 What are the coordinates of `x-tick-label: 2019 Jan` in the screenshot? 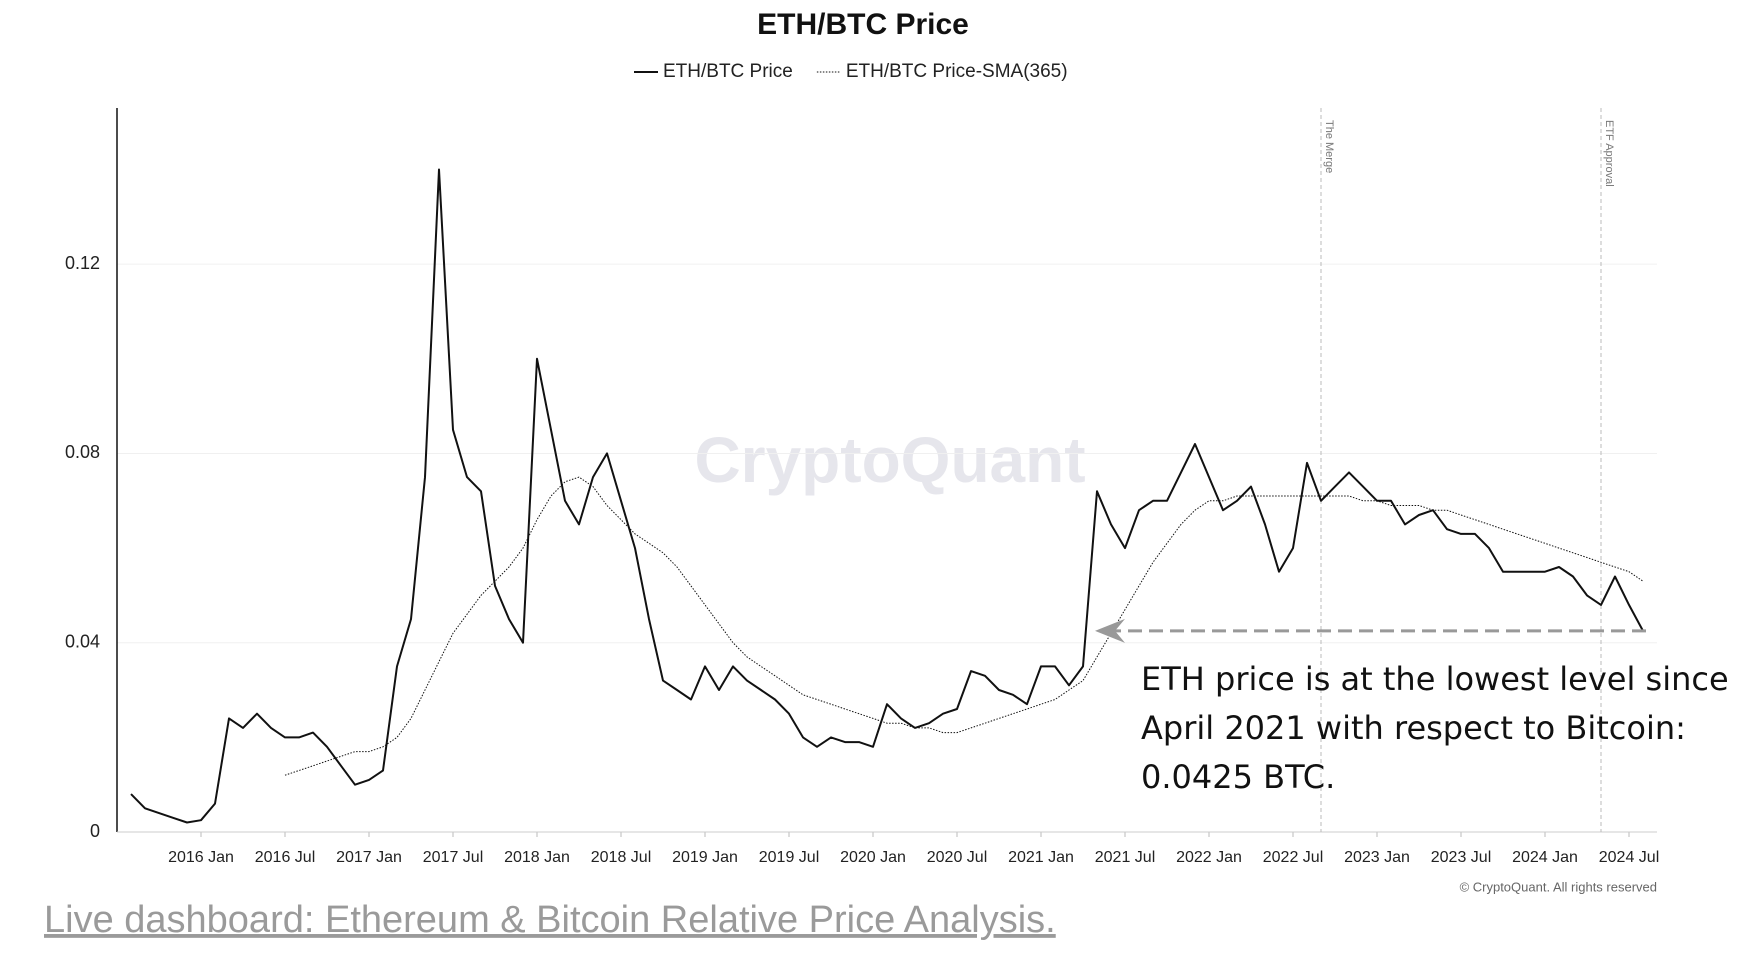 It's located at (705, 857).